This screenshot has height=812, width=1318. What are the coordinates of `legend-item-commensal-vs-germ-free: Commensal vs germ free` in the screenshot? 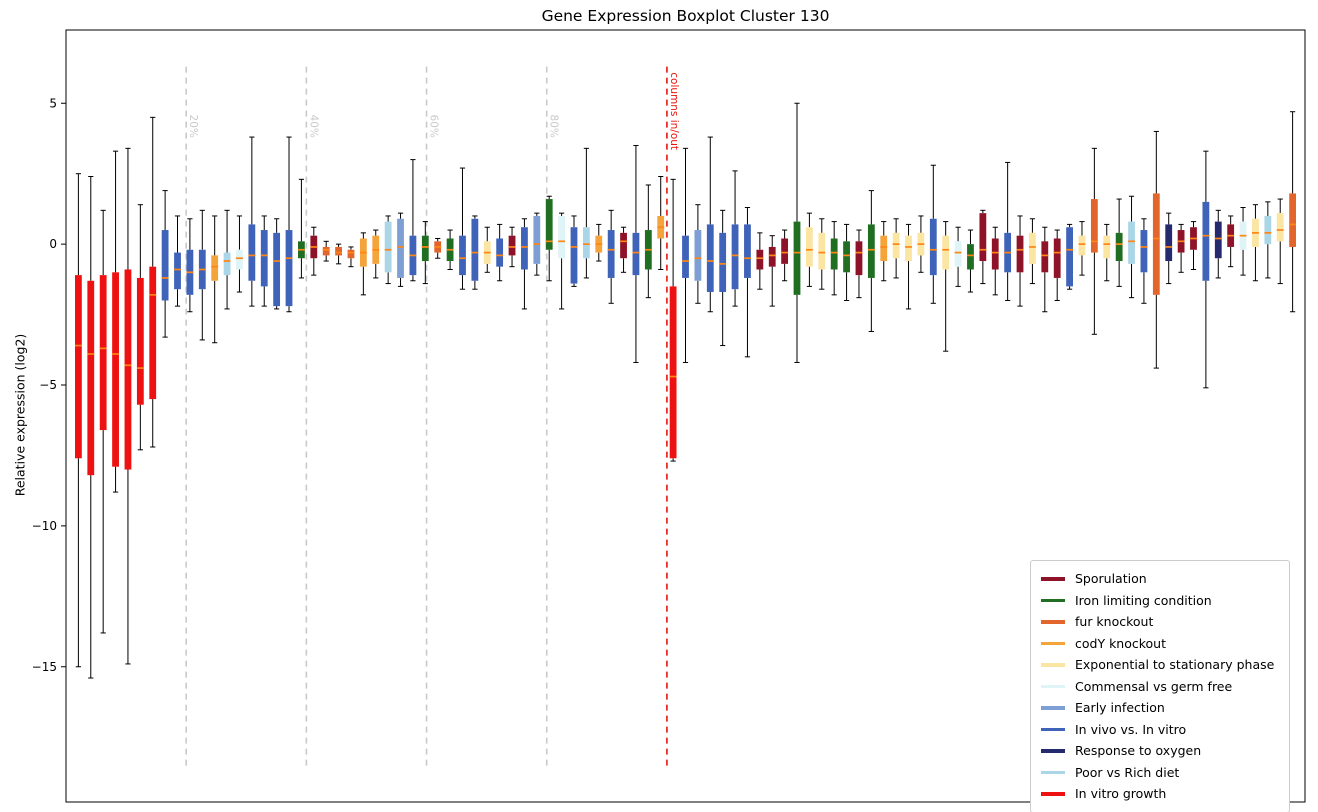 It's located at (1160, 687).